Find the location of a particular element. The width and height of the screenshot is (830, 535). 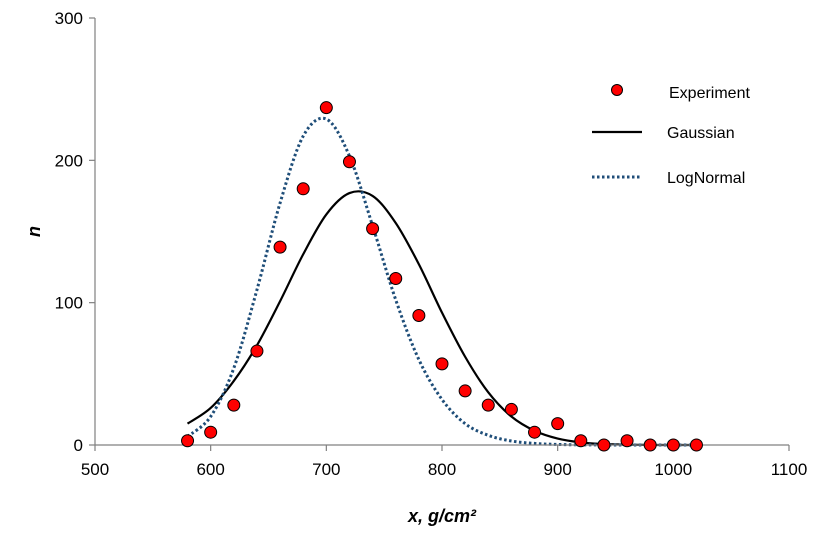

y-tick-label: 300 is located at coordinates (69, 18).